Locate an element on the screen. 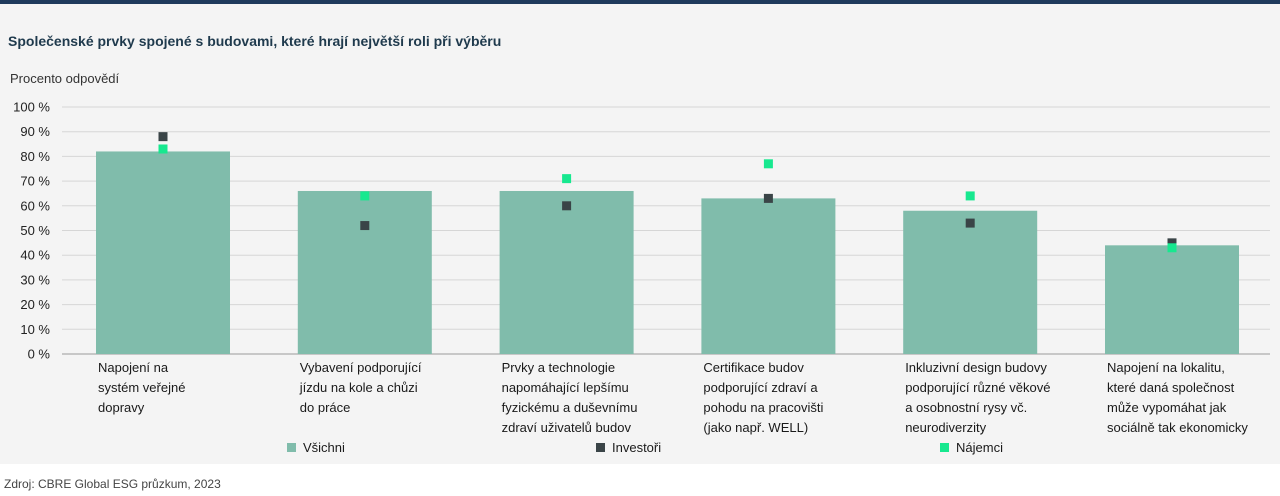 This screenshot has height=496, width=1280. category-label-line: které daná společnost is located at coordinates (1171, 387).